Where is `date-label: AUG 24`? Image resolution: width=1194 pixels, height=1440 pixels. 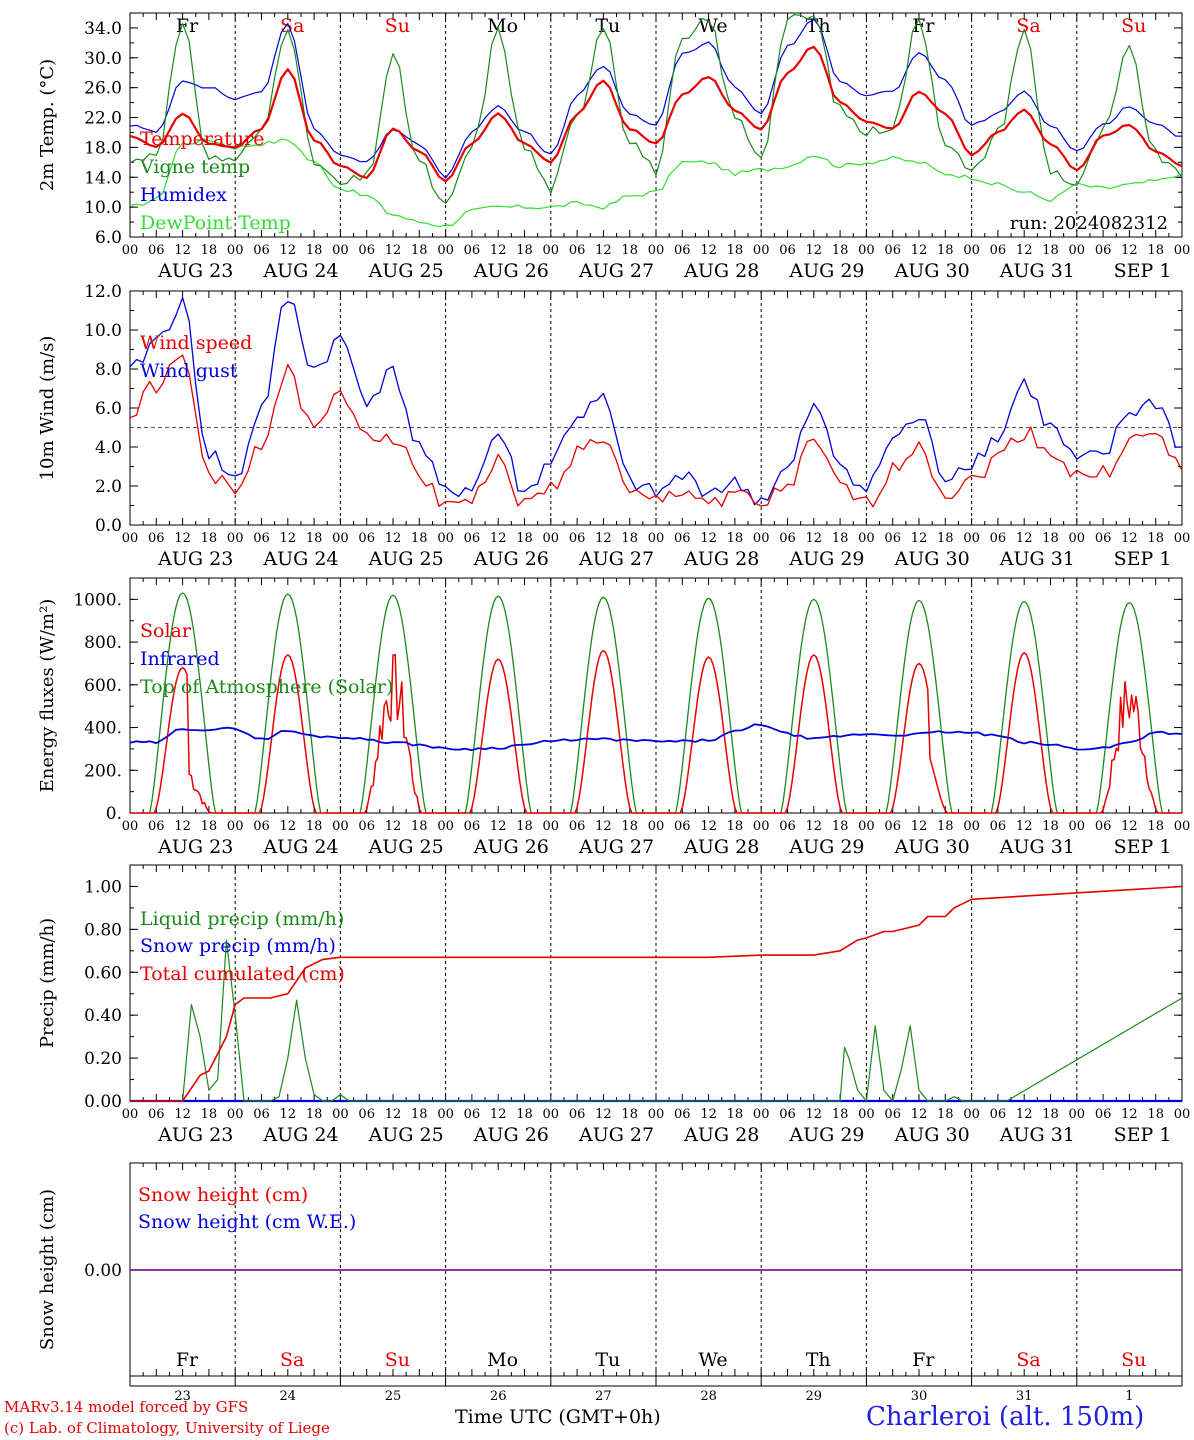 date-label: AUG 24 is located at coordinates (300, 1135).